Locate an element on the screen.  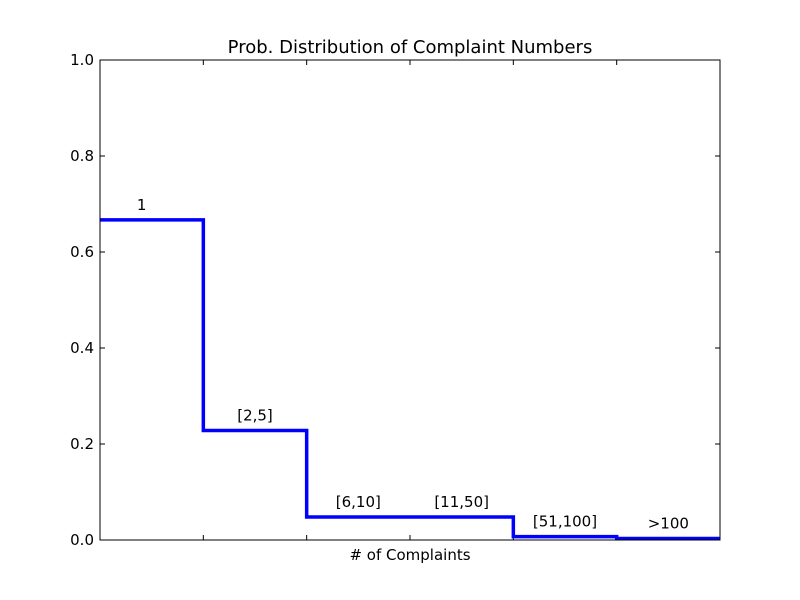
y-tick-label: 0.0 is located at coordinates (82, 540).